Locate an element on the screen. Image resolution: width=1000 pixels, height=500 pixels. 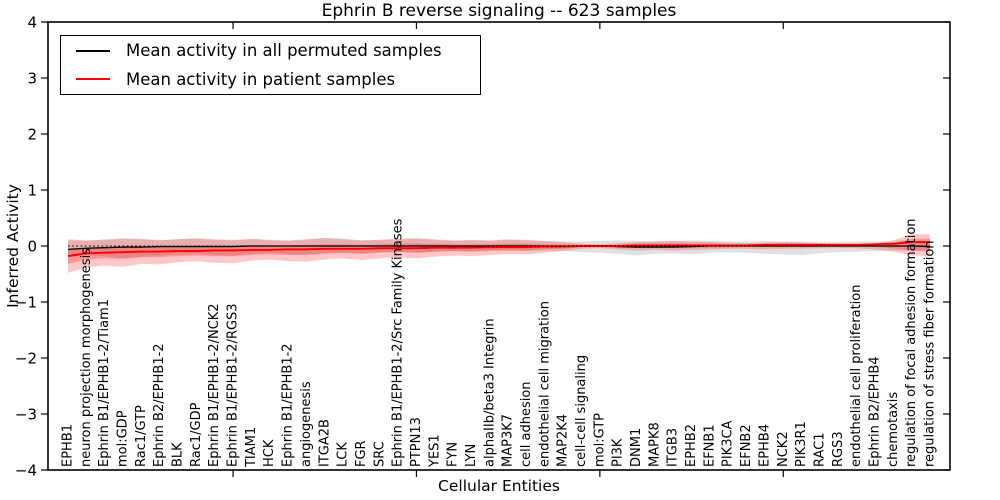
x-category-label: alphaIIb/beta3 Integrin is located at coordinates (489, 392).